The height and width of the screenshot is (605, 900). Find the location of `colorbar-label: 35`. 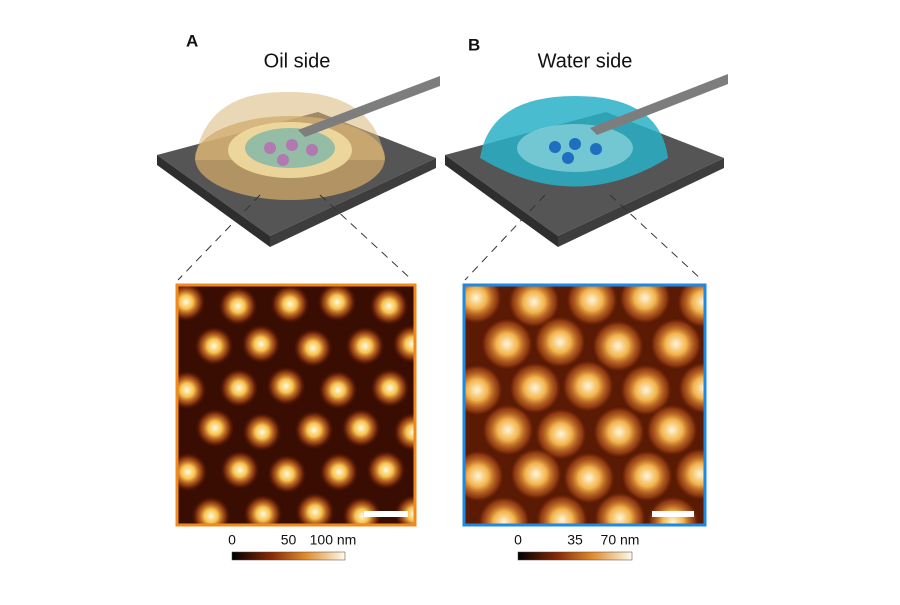

colorbar-label: 35 is located at coordinates (575, 540).